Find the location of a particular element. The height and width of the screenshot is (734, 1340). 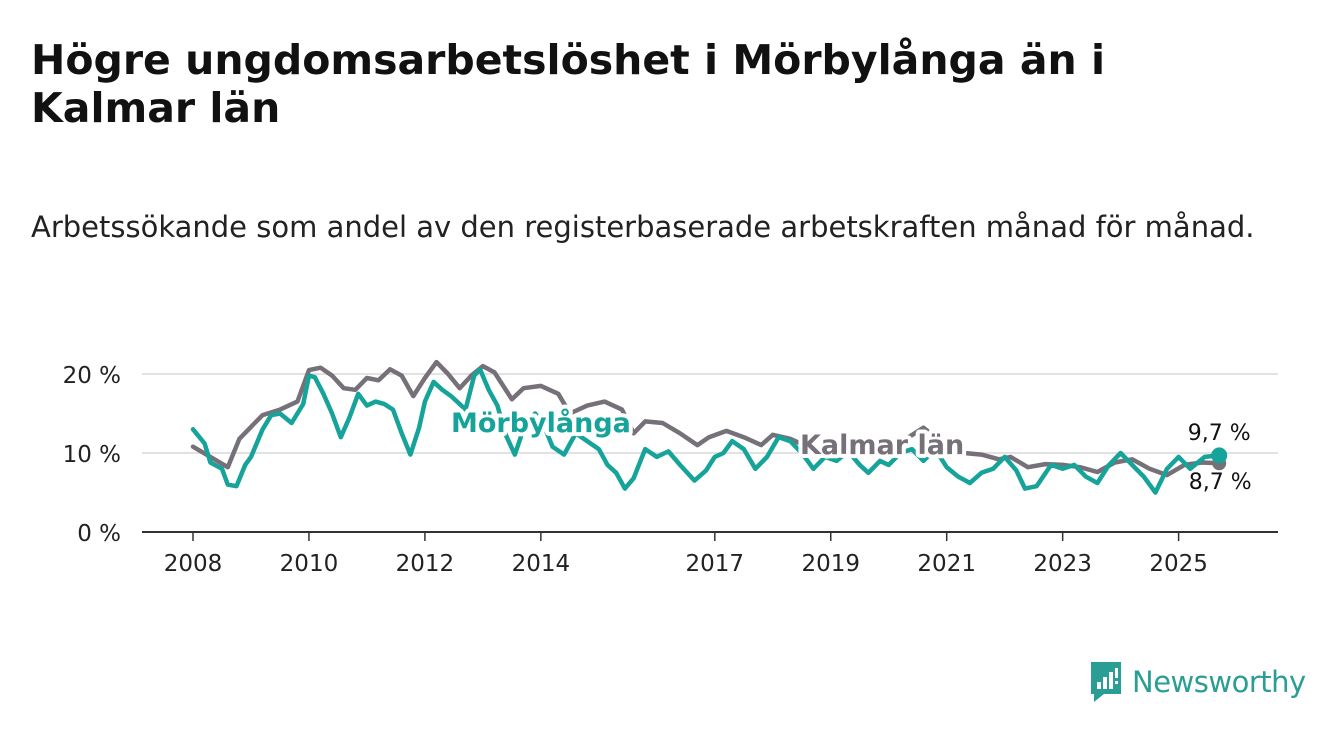

end-point-morbylanga is located at coordinates (1219, 455).